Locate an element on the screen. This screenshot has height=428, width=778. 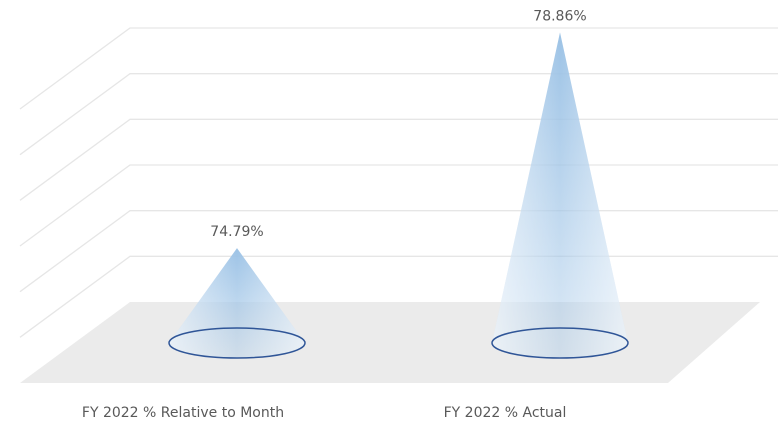
cone-shine is located at coordinates (560, 195).